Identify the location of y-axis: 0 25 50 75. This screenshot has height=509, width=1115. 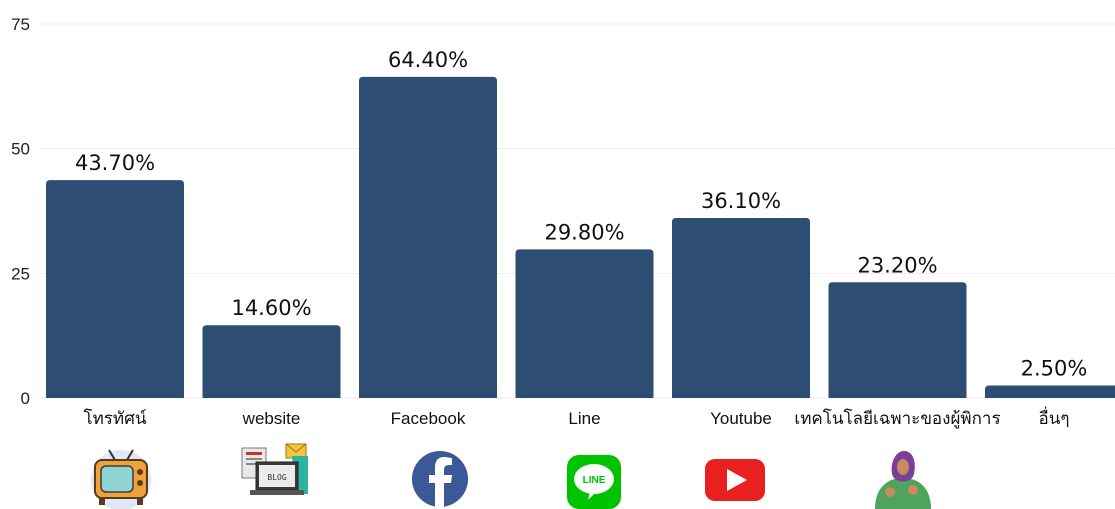
(20, 211).